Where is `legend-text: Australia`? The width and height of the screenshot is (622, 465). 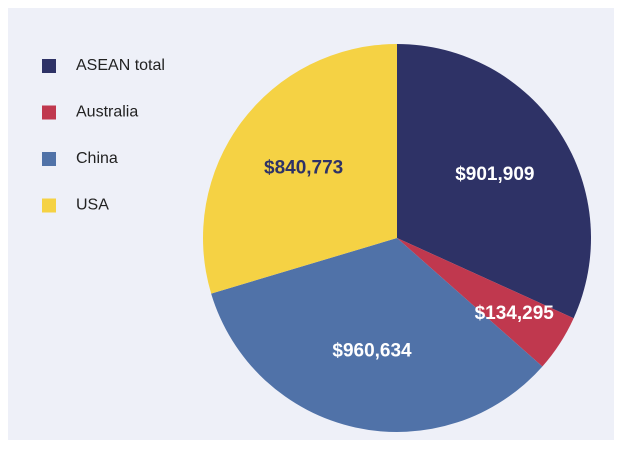
legend-text: Australia is located at coordinates (107, 112).